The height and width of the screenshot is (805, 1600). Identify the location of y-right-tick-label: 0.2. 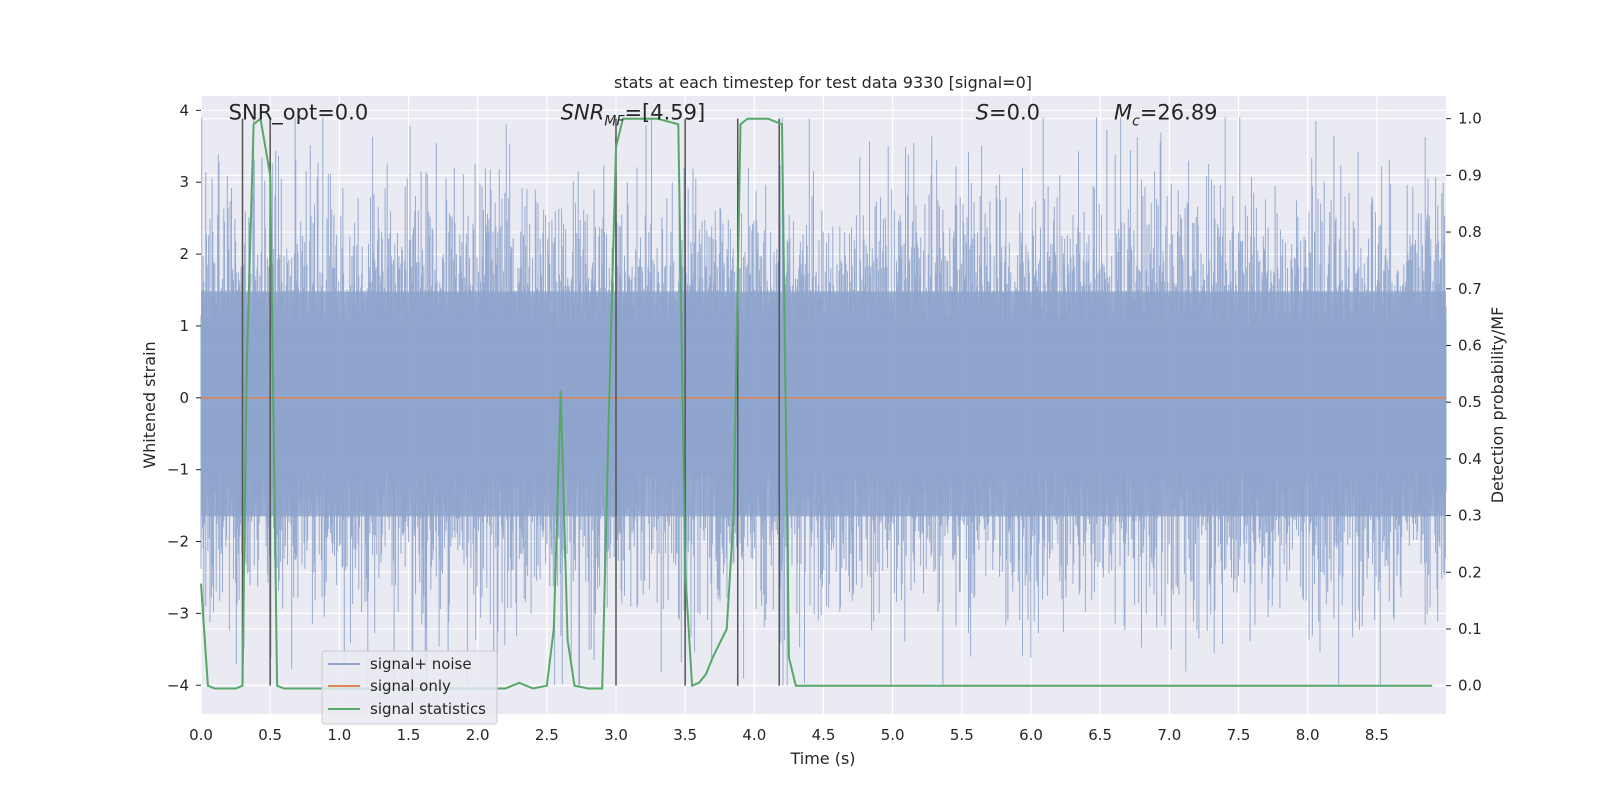
(1470, 572).